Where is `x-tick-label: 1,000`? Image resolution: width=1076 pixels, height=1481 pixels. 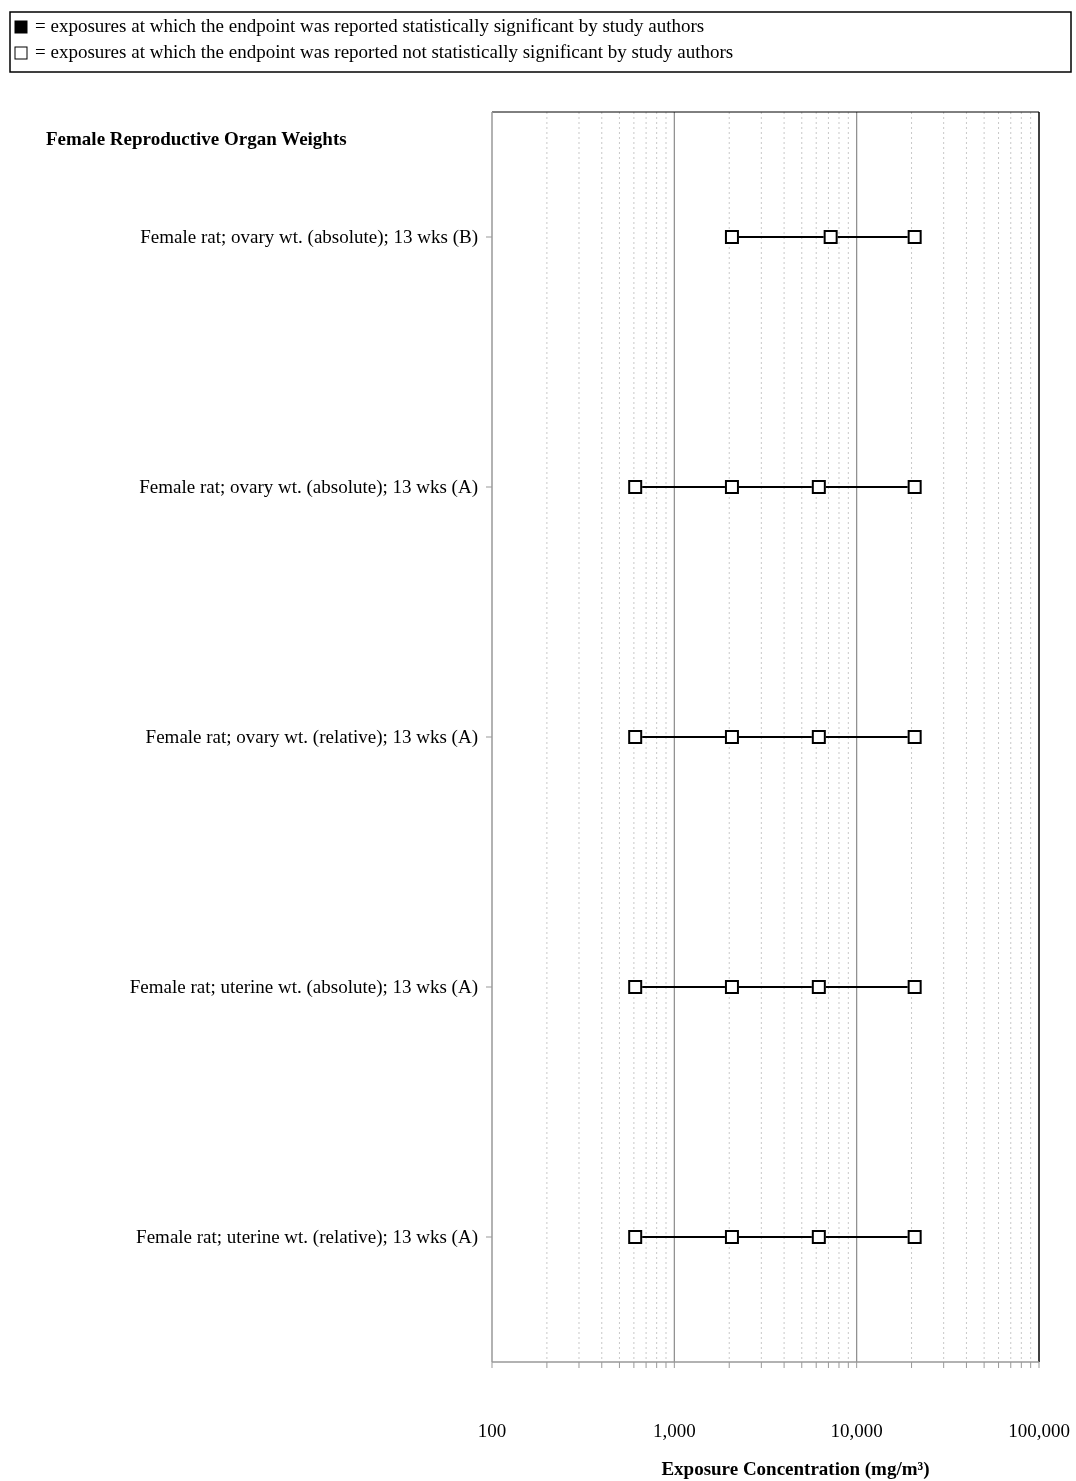
x-tick-label: 1,000 is located at coordinates (674, 1430).